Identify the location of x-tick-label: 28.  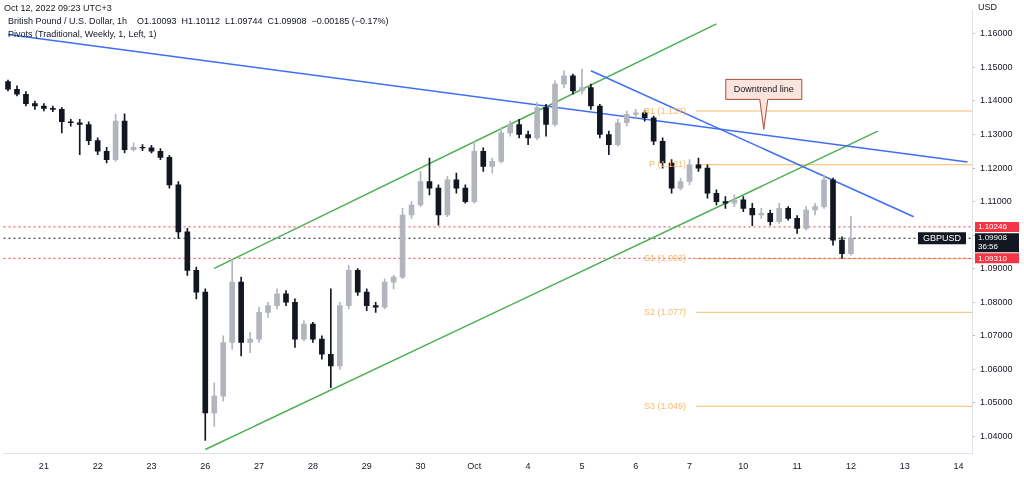
(312, 466).